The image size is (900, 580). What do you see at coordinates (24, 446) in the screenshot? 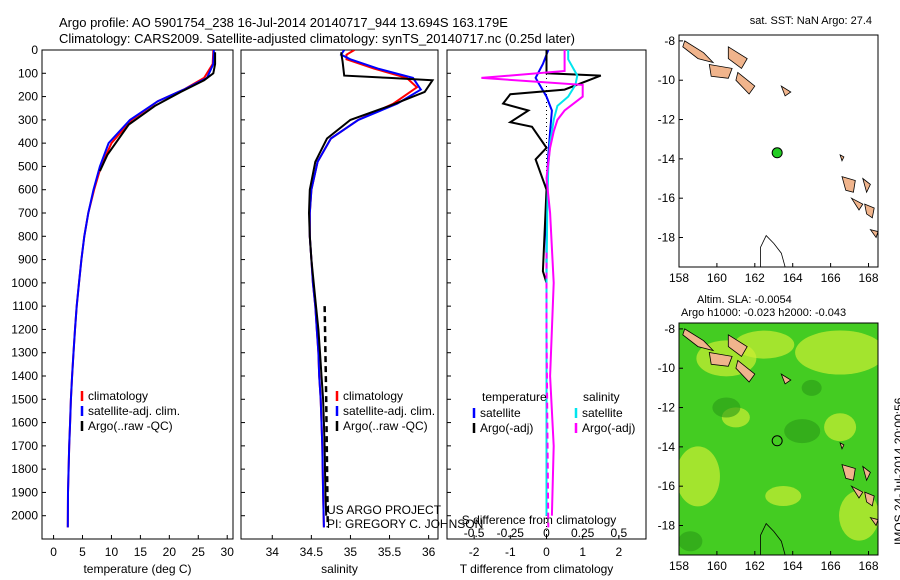
I see `y-tick-label: 1700` at bounding box center [24, 446].